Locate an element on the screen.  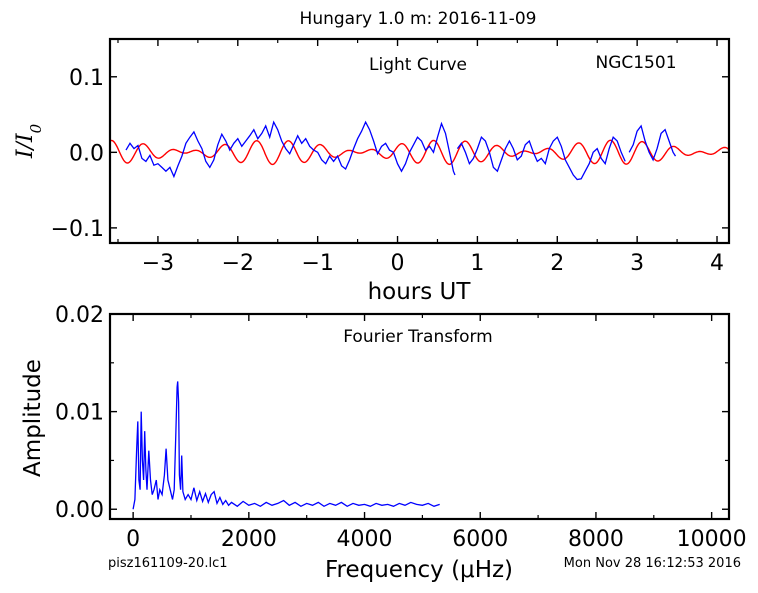
footer-right: Mon Nov 28 16:12:53 2016 is located at coordinates (652, 563).